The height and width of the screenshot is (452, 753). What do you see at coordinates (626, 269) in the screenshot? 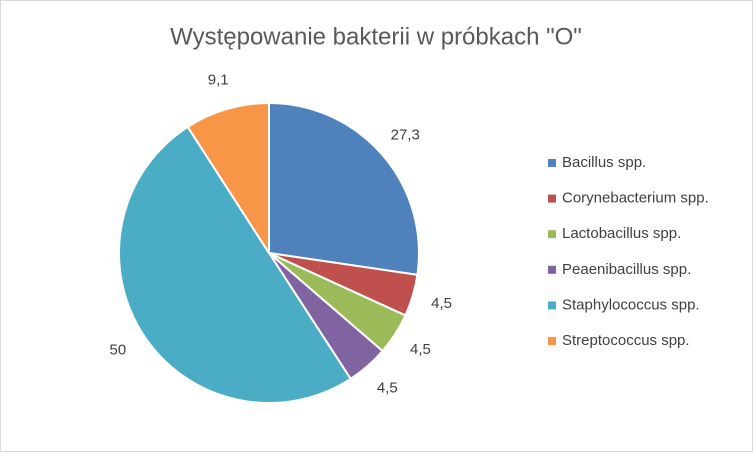
I see `legend-label: Peaenibacillus spp.` at bounding box center [626, 269].